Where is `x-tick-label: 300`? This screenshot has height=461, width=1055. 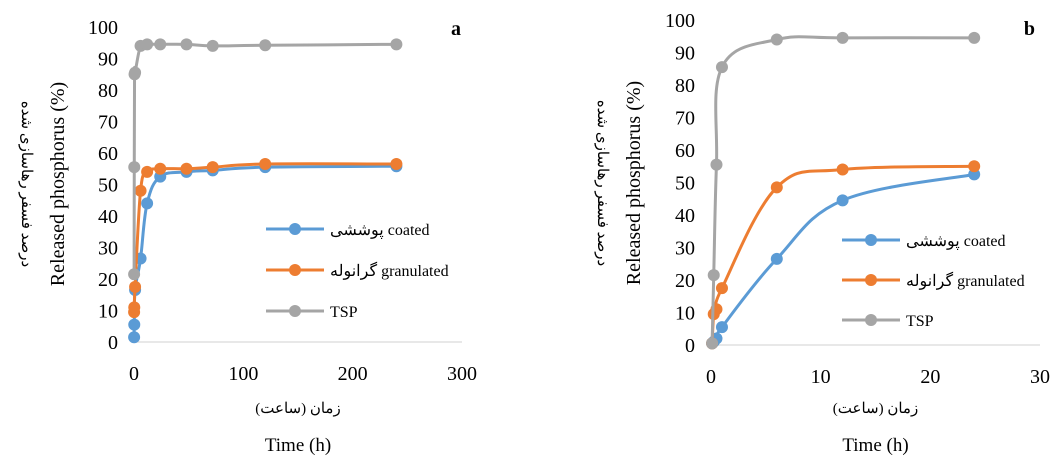 x-tick-label: 300 is located at coordinates (462, 374).